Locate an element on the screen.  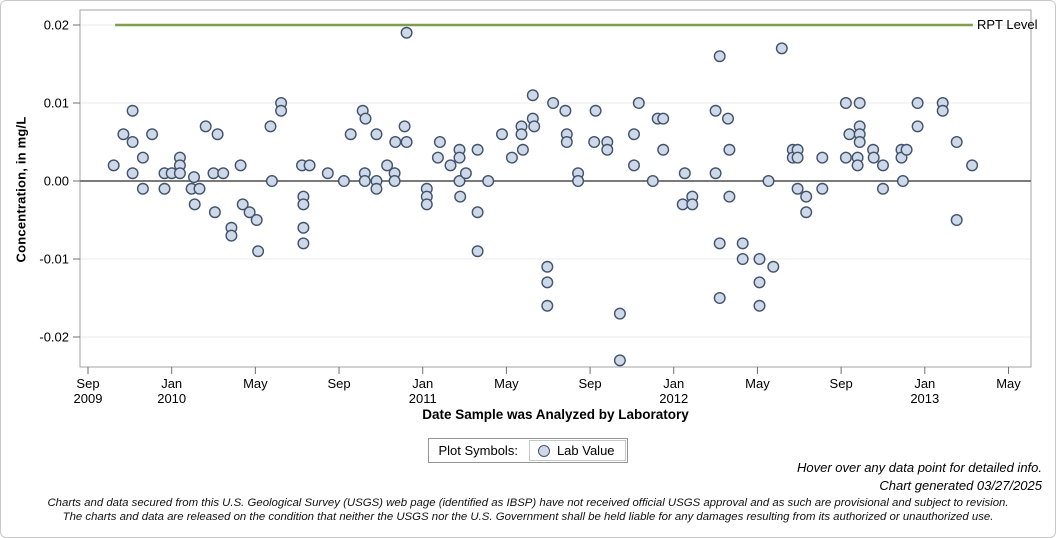
data-point: Lab Value: -0.003 mg/L (2012-01-28) is located at coordinates (692, 204).